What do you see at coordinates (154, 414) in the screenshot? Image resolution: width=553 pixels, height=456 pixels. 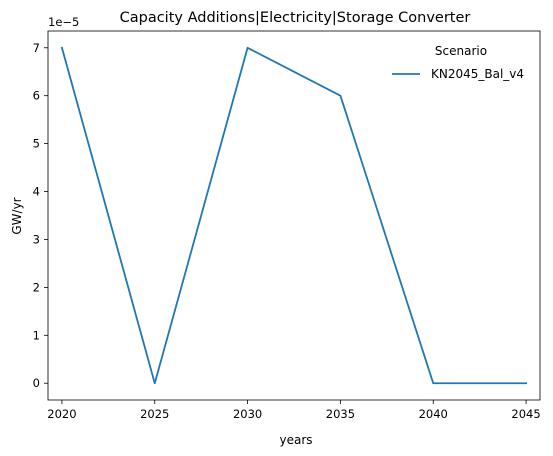 I see `x-tick-label: 2025` at bounding box center [154, 414].